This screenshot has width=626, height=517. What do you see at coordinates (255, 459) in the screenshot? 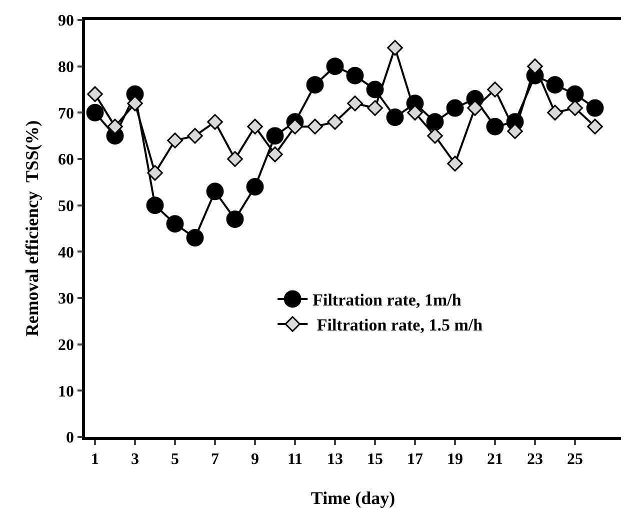
I see `x-tick-label: 9` at bounding box center [255, 459].